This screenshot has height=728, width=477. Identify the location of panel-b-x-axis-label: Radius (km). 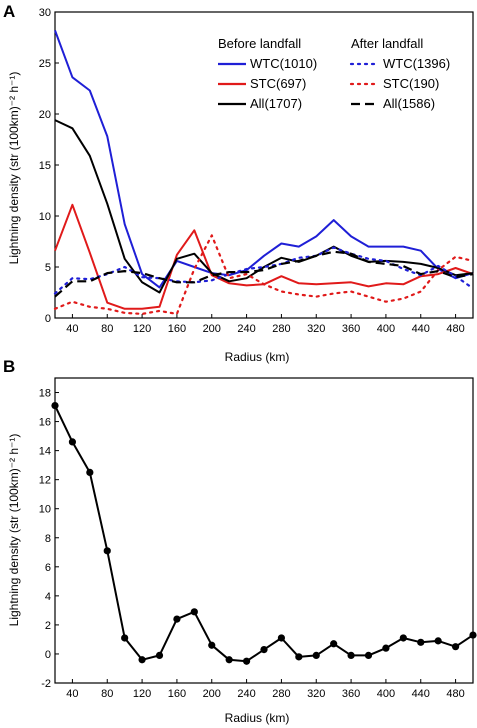
(257, 718).